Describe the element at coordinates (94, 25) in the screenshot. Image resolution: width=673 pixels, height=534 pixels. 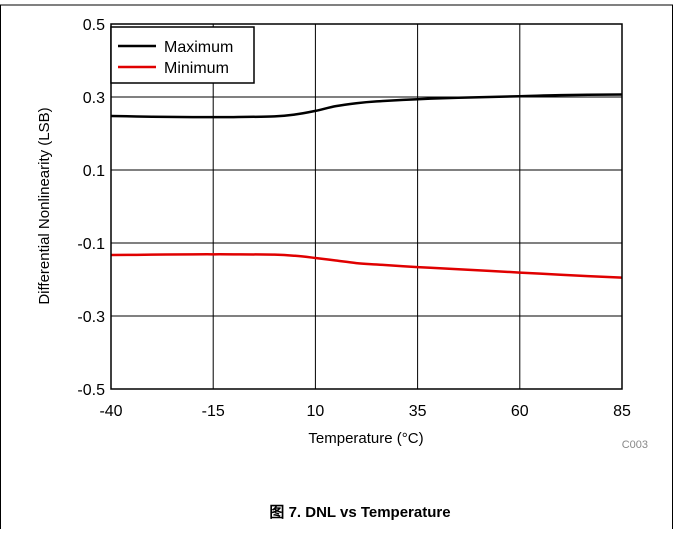
I see `y-tick-label: 0.5` at that location.